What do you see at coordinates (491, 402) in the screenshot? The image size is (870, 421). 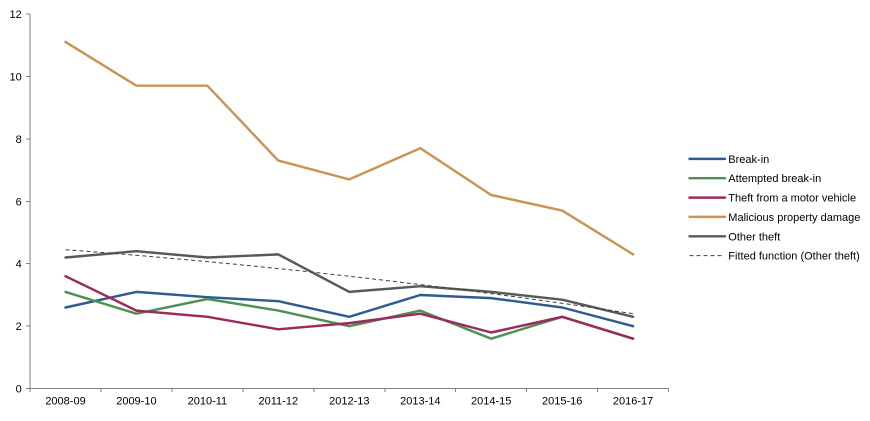 I see `svg-text: 2014-15` at bounding box center [491, 402].